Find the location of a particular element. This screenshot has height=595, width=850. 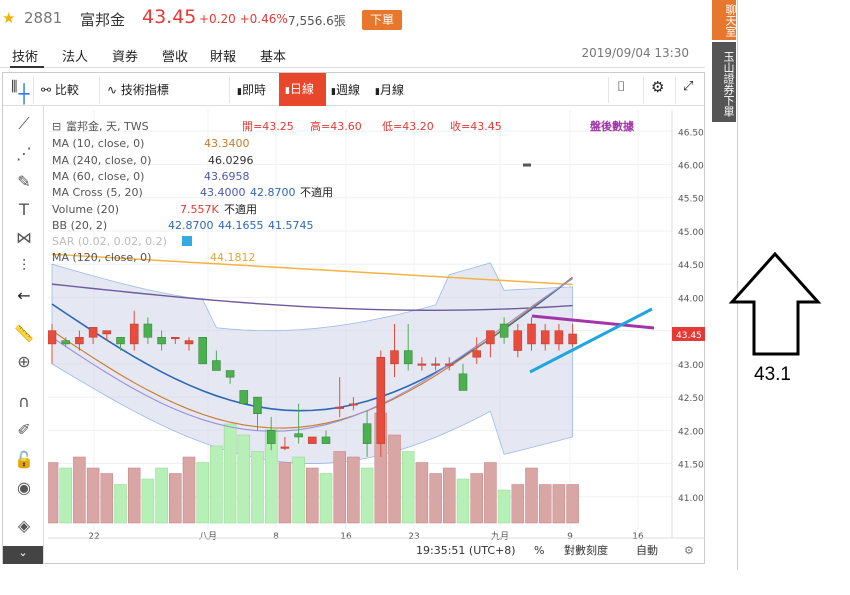

tab-revenue: 營收 is located at coordinates (175, 57).